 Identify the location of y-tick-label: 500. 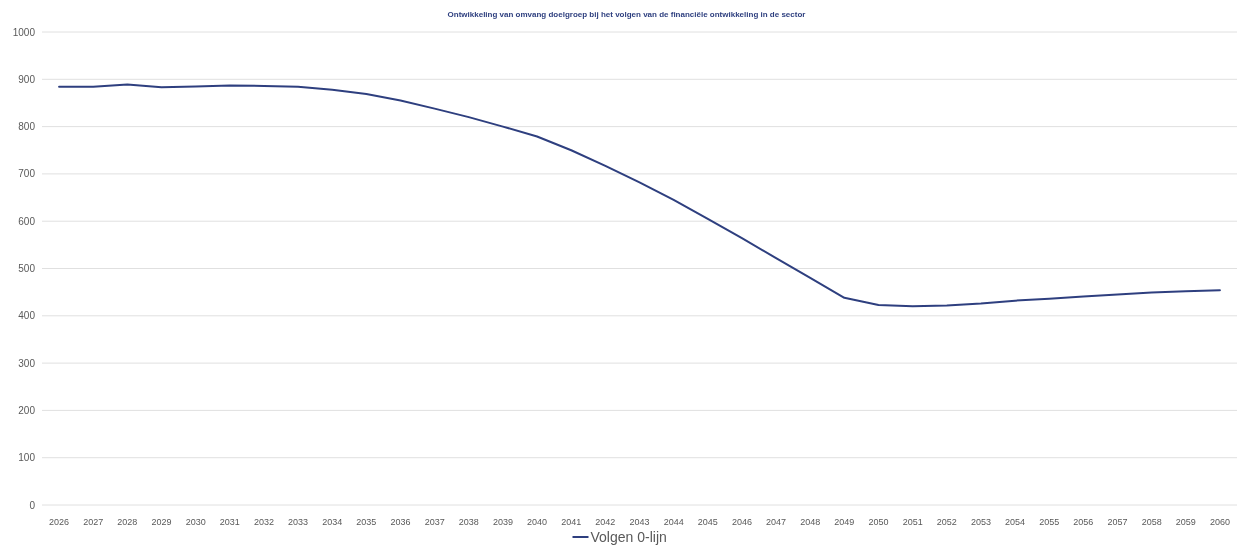
(27, 268).